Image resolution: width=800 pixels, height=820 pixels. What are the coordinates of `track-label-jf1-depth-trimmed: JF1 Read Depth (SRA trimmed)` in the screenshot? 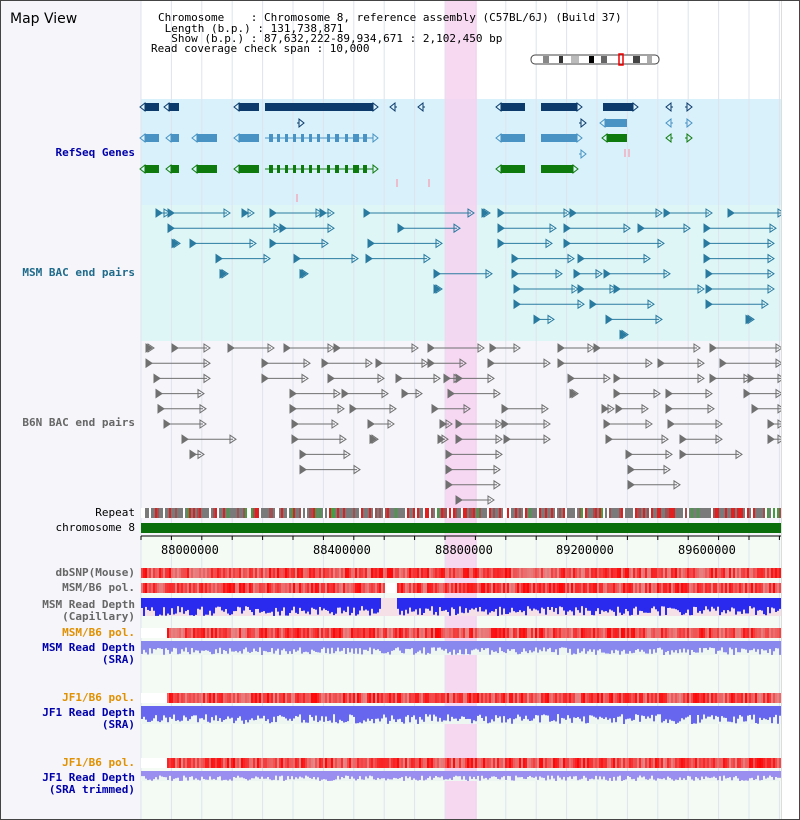 It's located at (88, 783).